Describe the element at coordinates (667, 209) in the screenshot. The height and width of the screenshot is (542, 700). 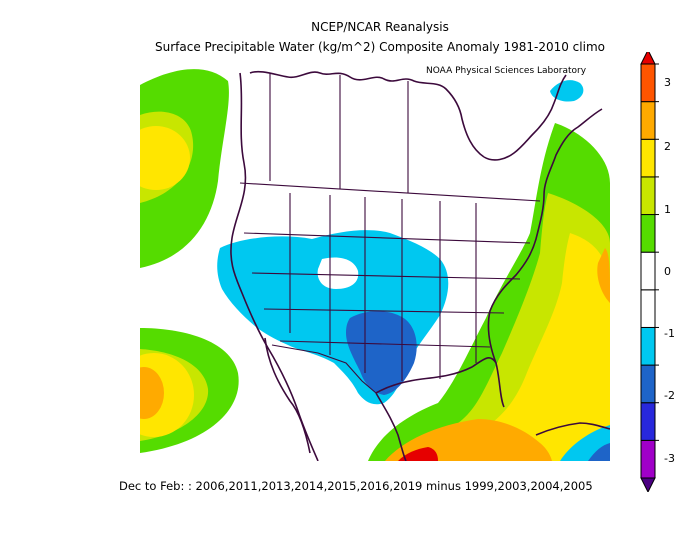
I see `colorbar-tick-label: 1` at that location.